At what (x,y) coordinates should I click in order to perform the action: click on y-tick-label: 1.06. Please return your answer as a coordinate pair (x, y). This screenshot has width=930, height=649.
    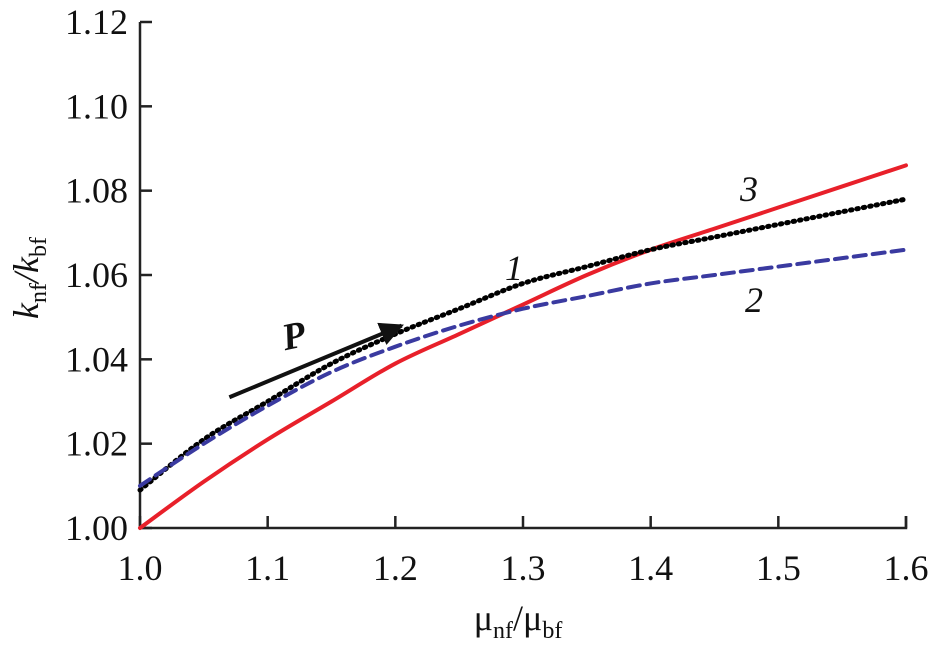
    Looking at the image, I should click on (96, 275).